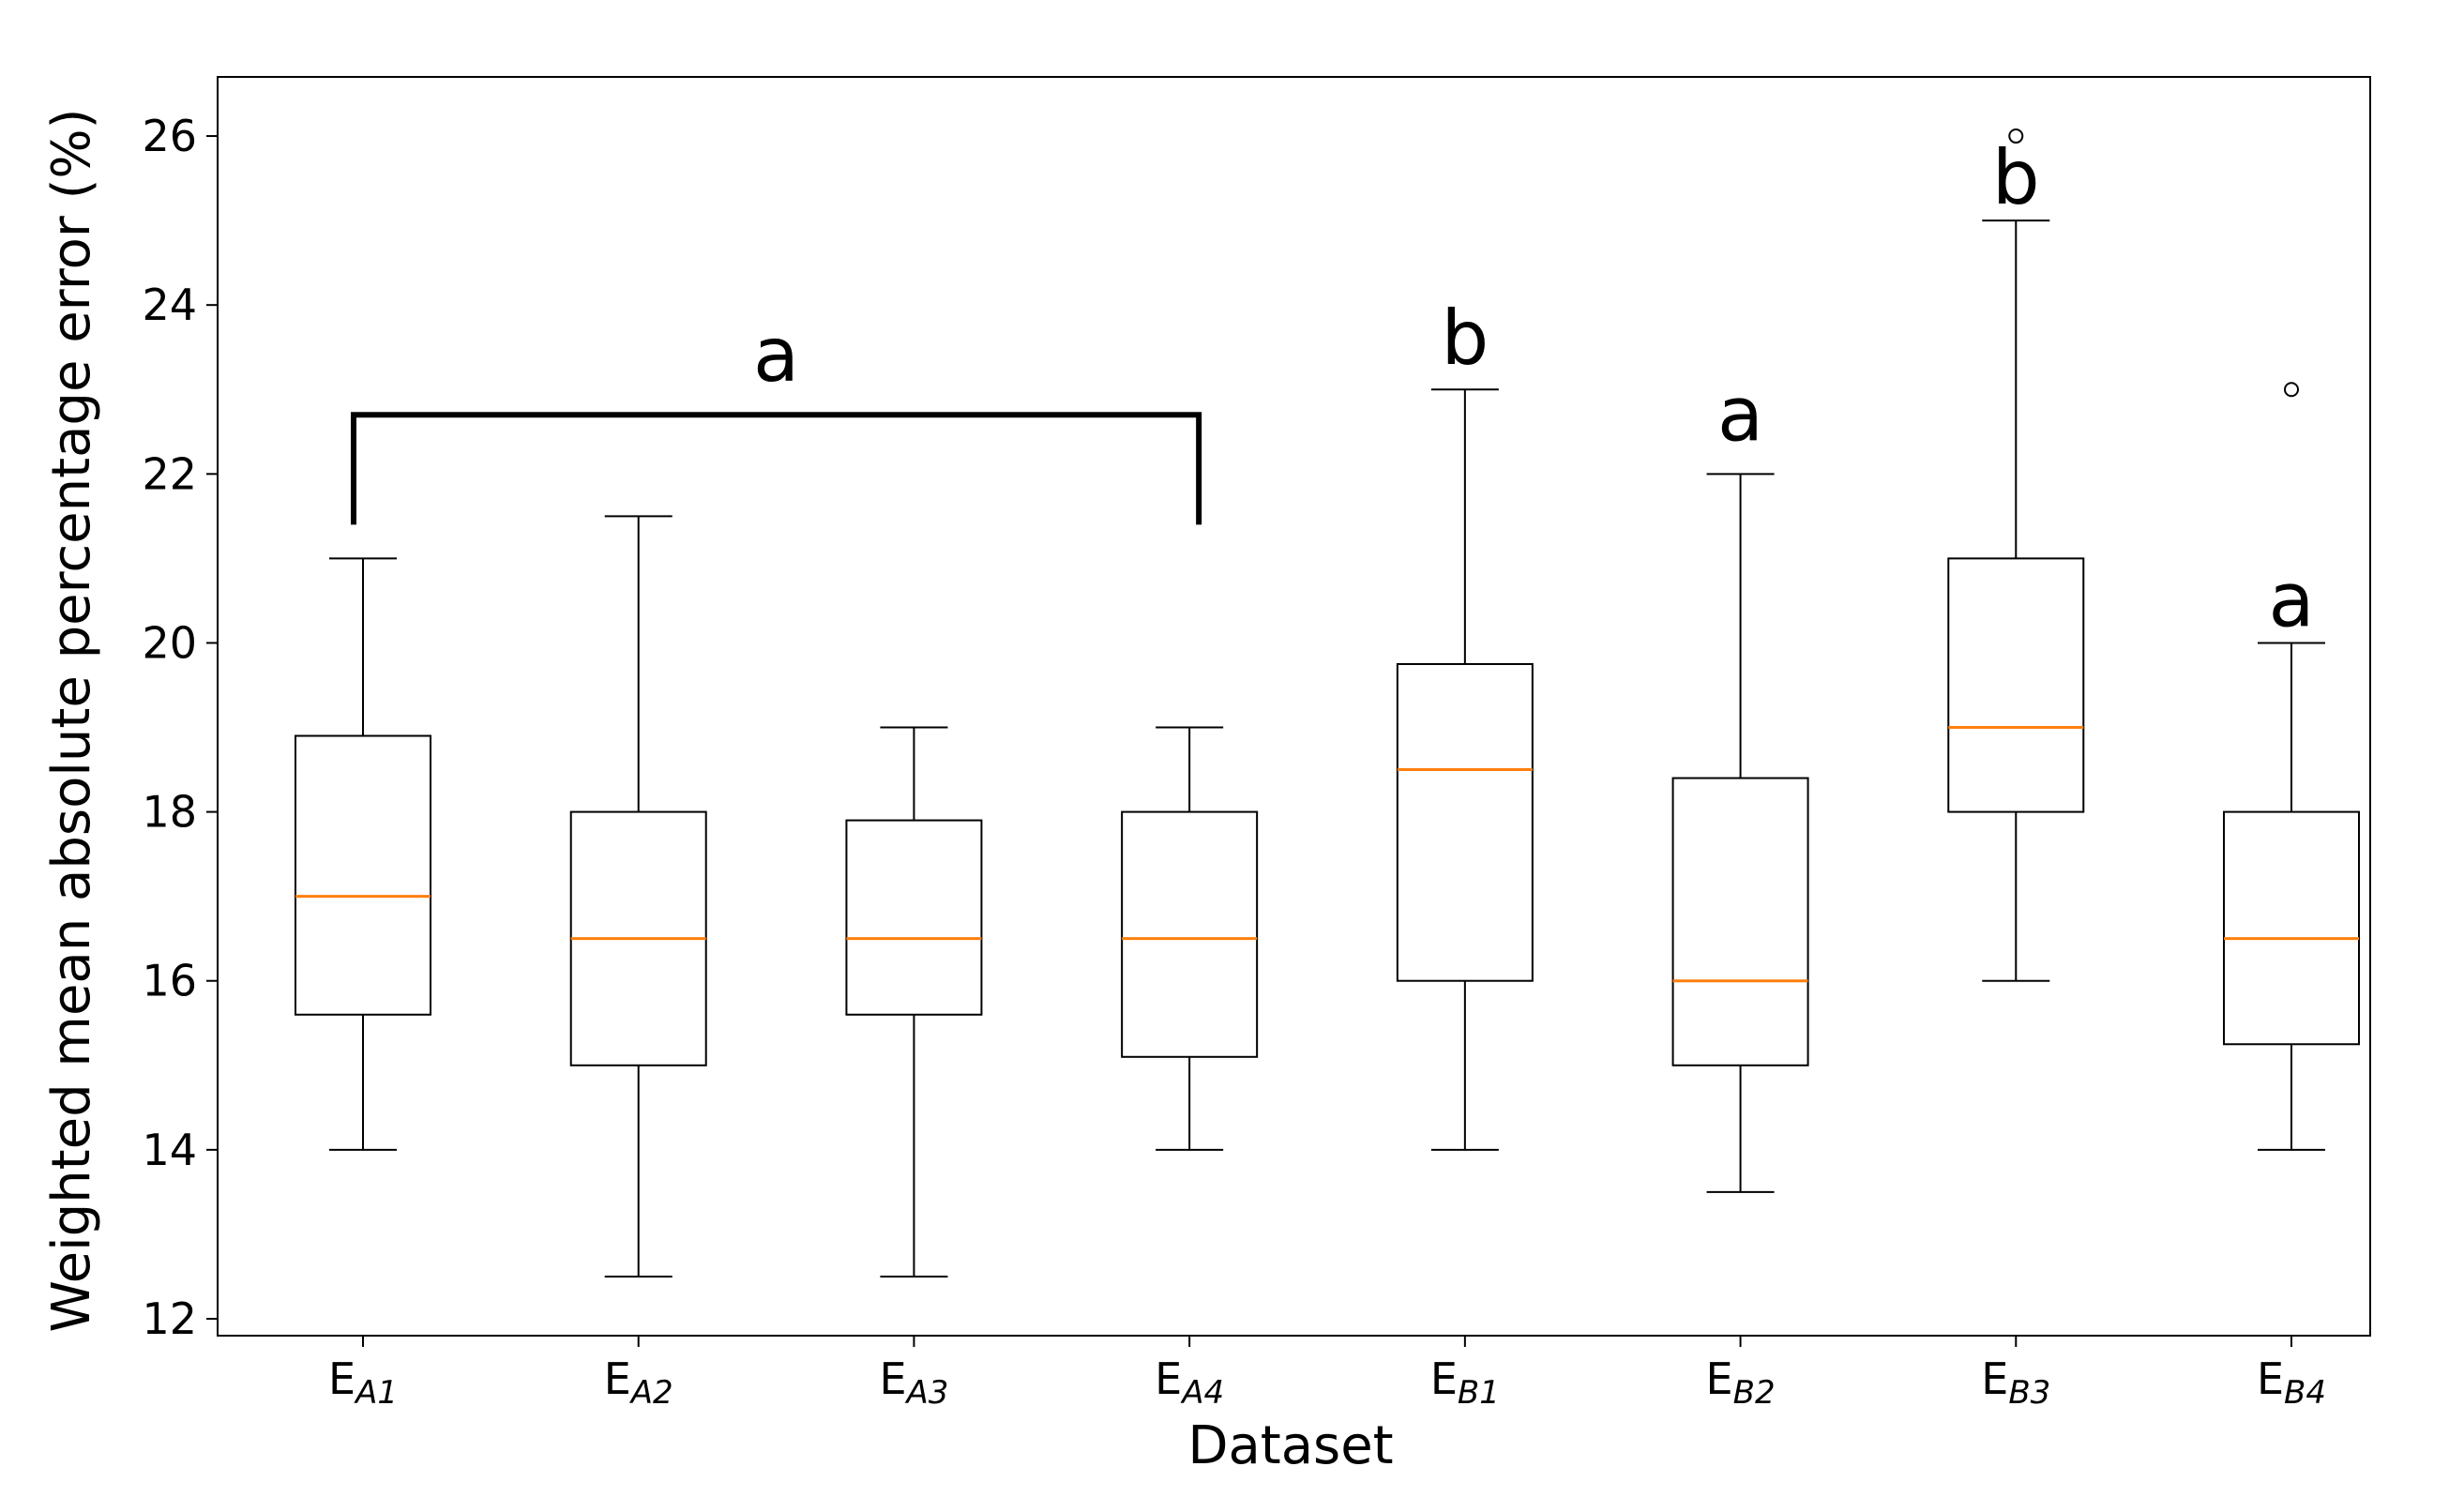  I want to click on x-tick-label: EB4, so click(2291, 1382).